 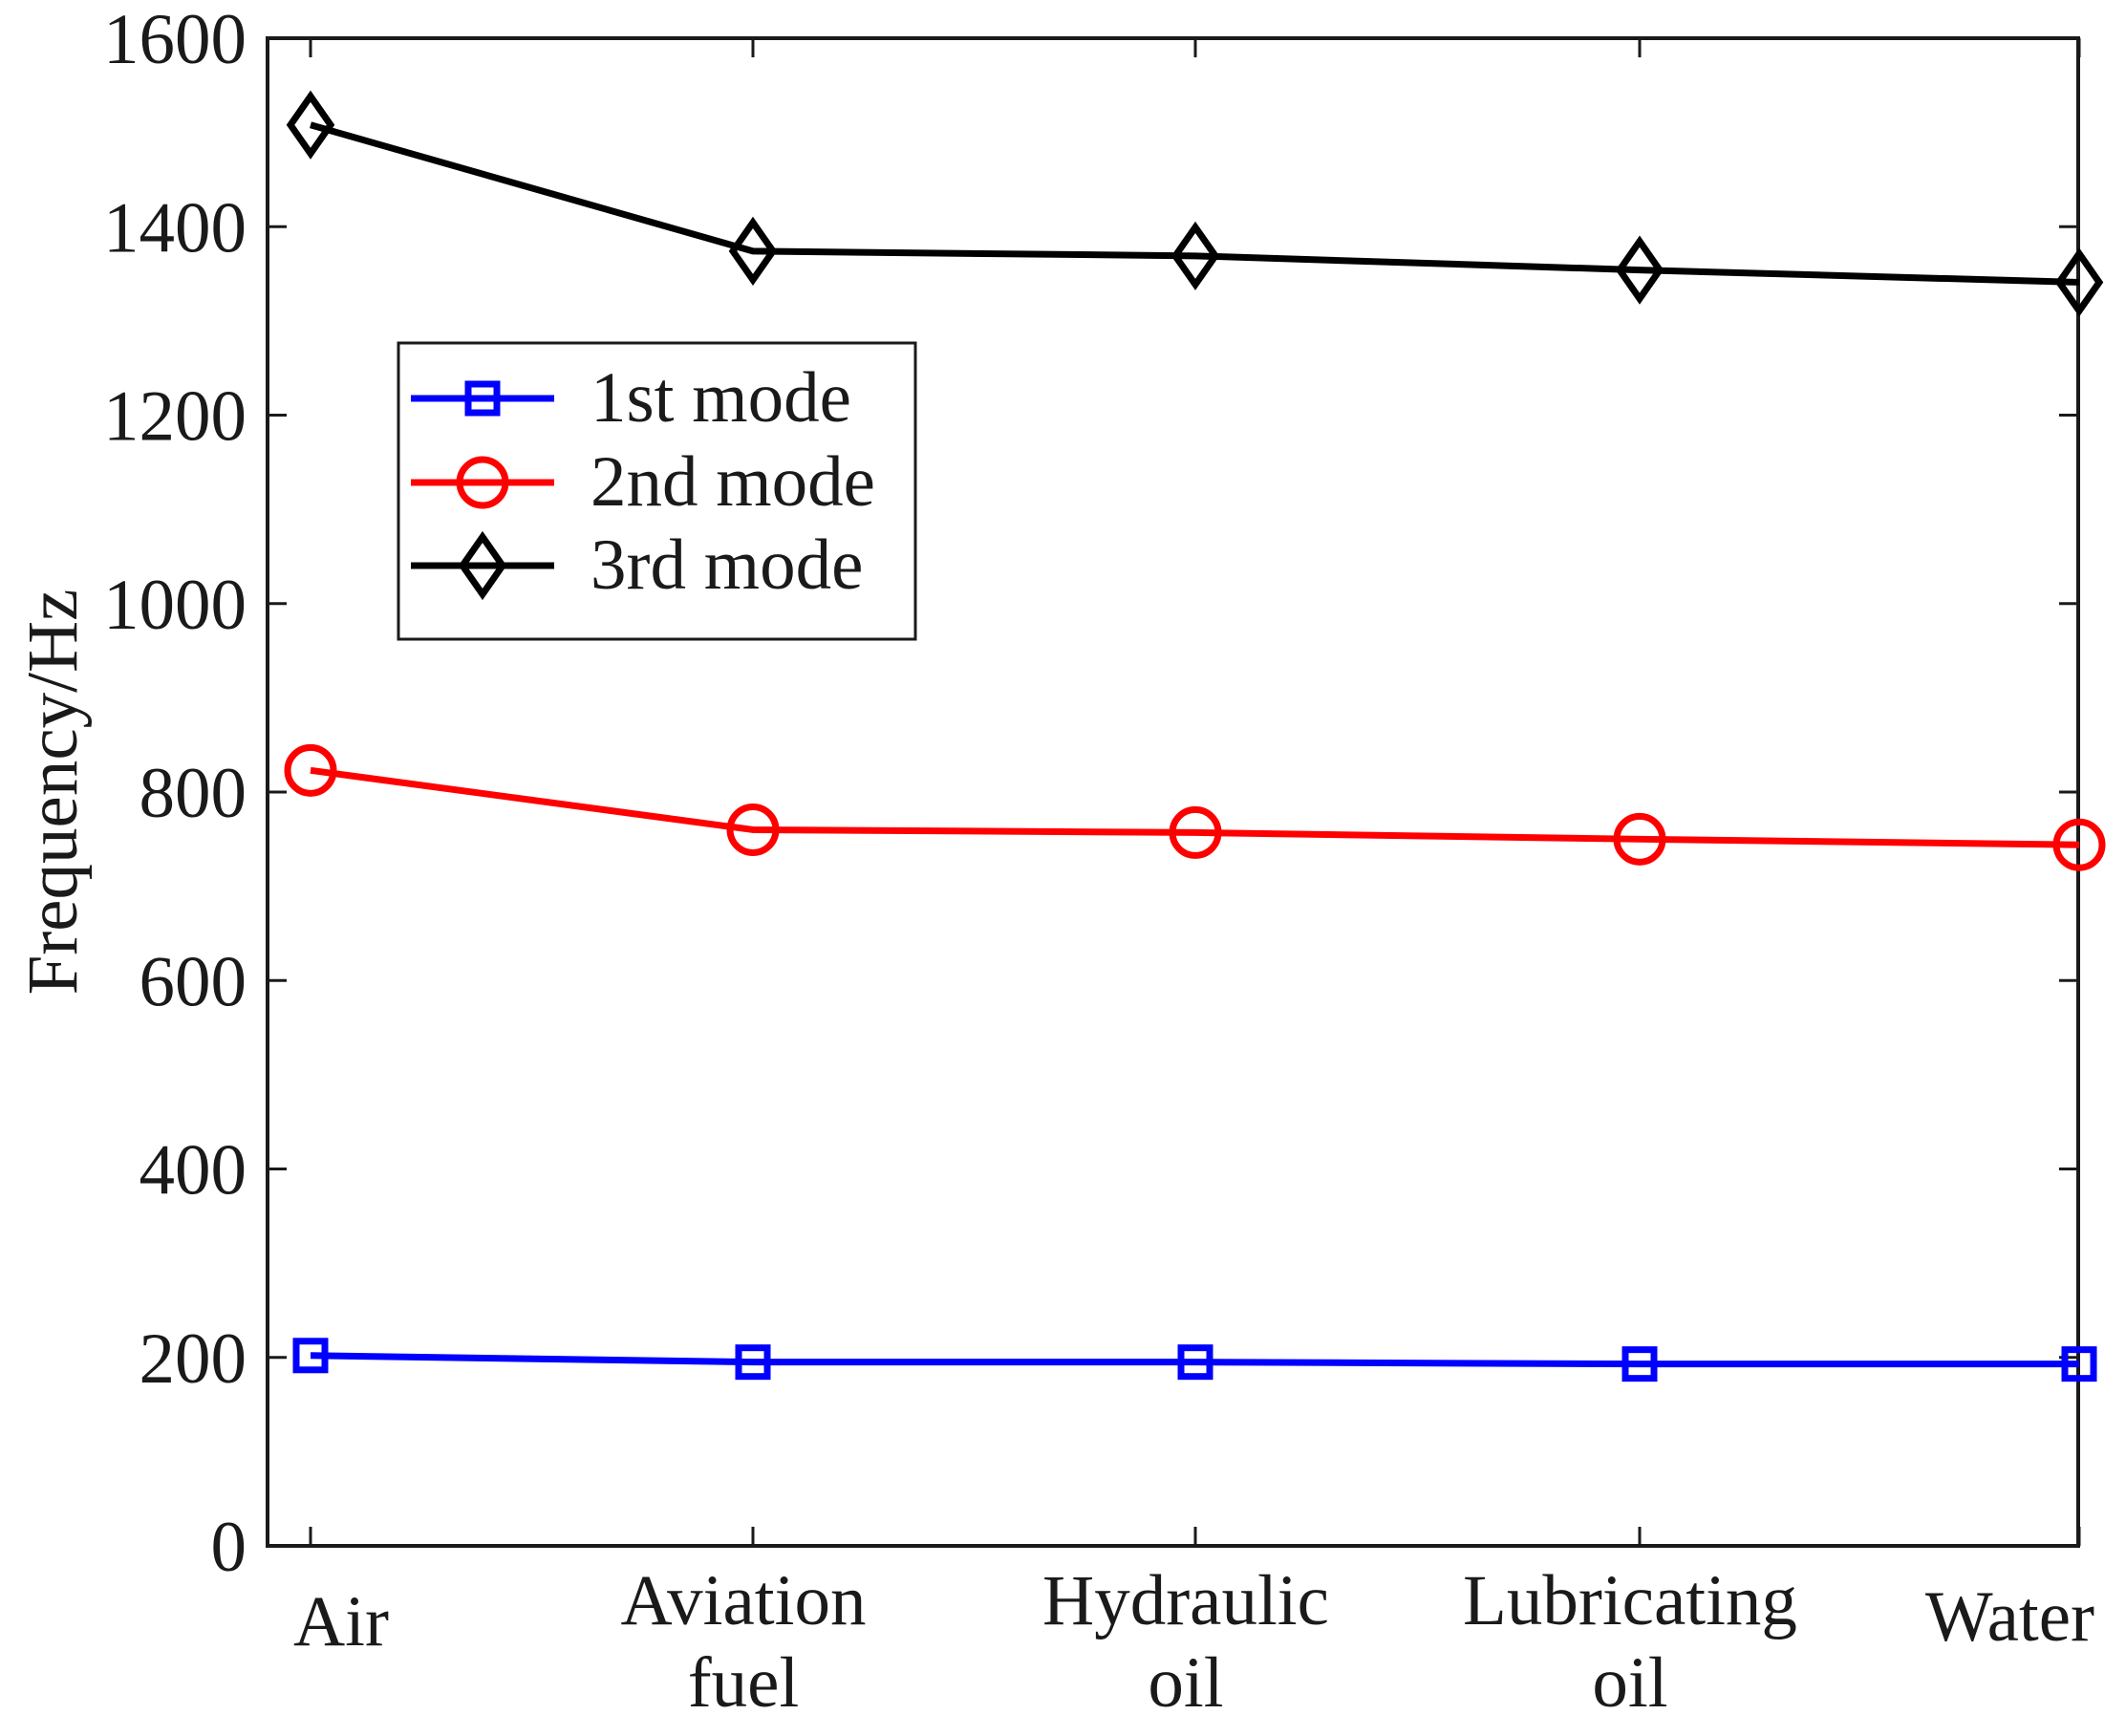 I want to click on x-tick-label: Water, so click(x=2010, y=1617).